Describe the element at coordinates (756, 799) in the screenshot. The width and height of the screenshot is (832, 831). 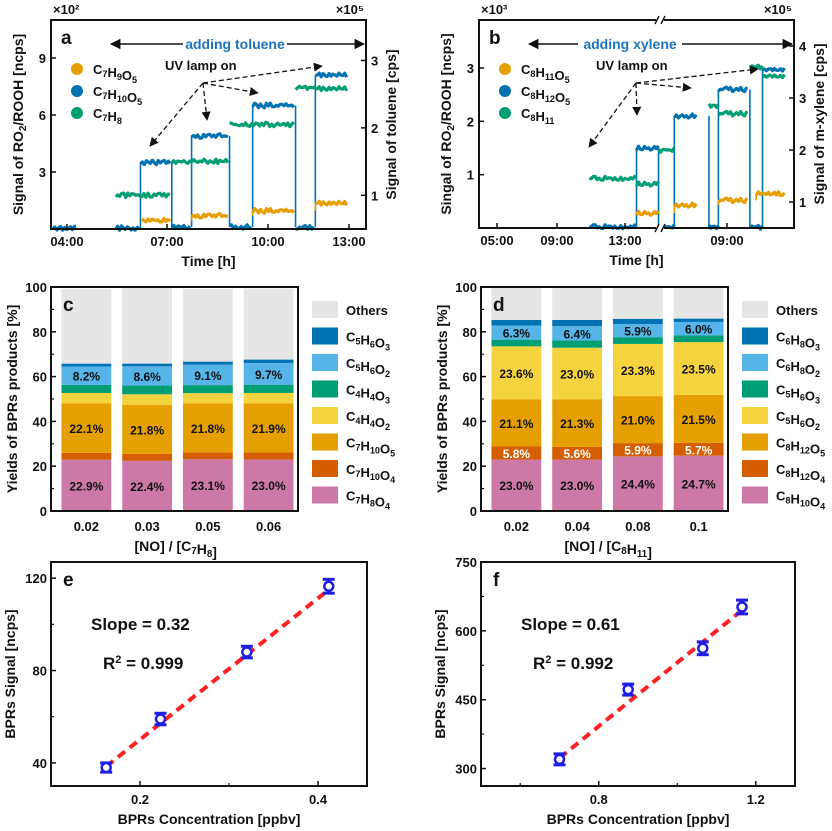
I see `x-tick-label: 1.2` at that location.